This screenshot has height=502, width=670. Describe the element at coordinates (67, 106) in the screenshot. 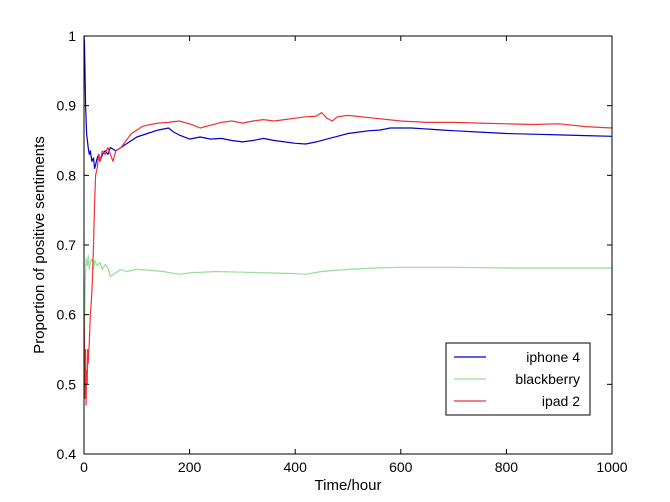

I see `y-tick-label: 0.9` at that location.